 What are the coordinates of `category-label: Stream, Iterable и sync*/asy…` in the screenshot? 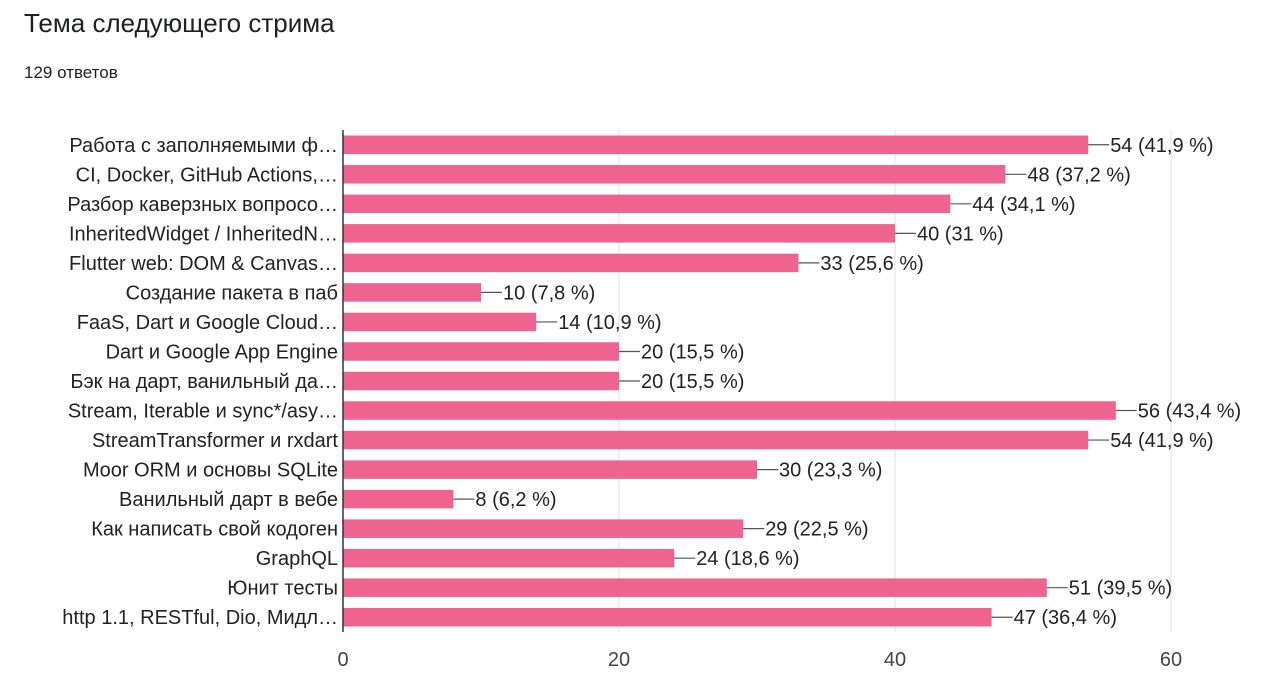 It's located at (203, 412).